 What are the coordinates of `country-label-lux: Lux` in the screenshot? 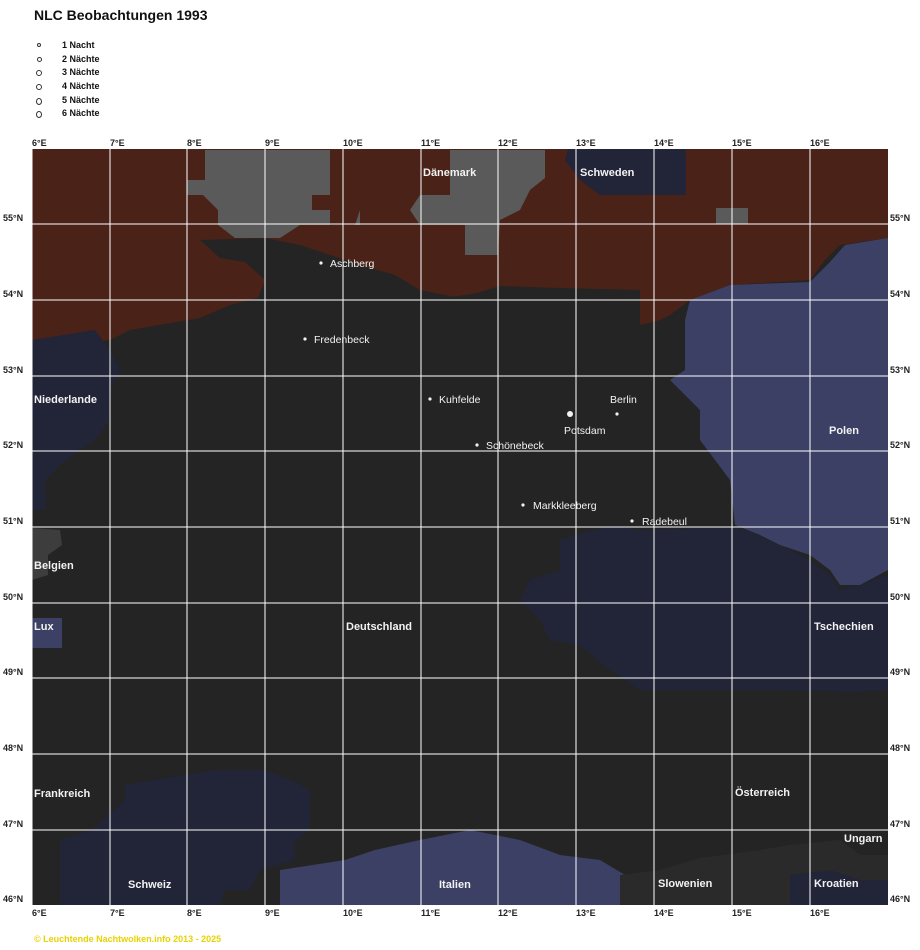 It's located at (44, 627).